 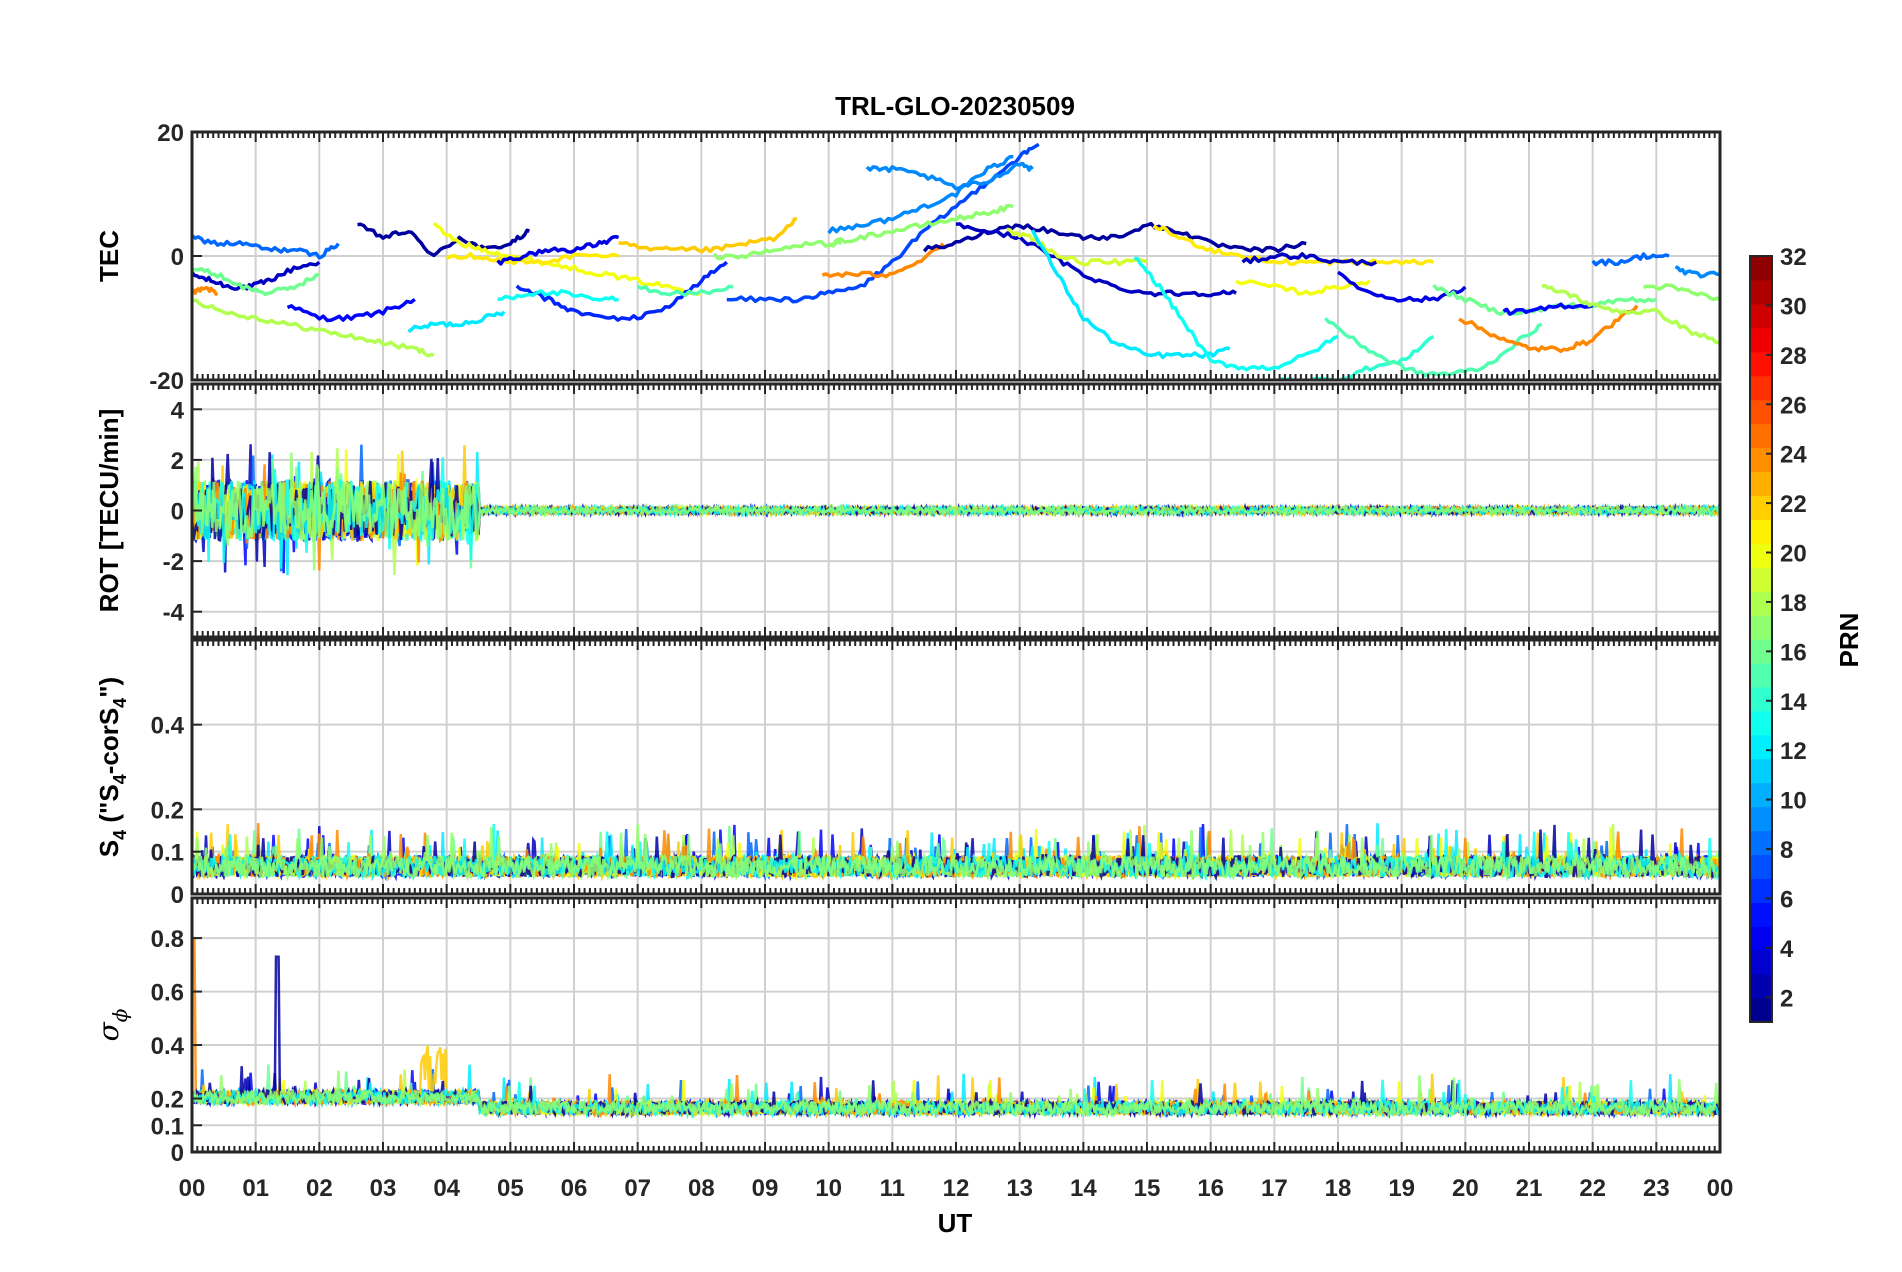 What do you see at coordinates (765, 1188) in the screenshot?
I see `x-tick-label: 09` at bounding box center [765, 1188].